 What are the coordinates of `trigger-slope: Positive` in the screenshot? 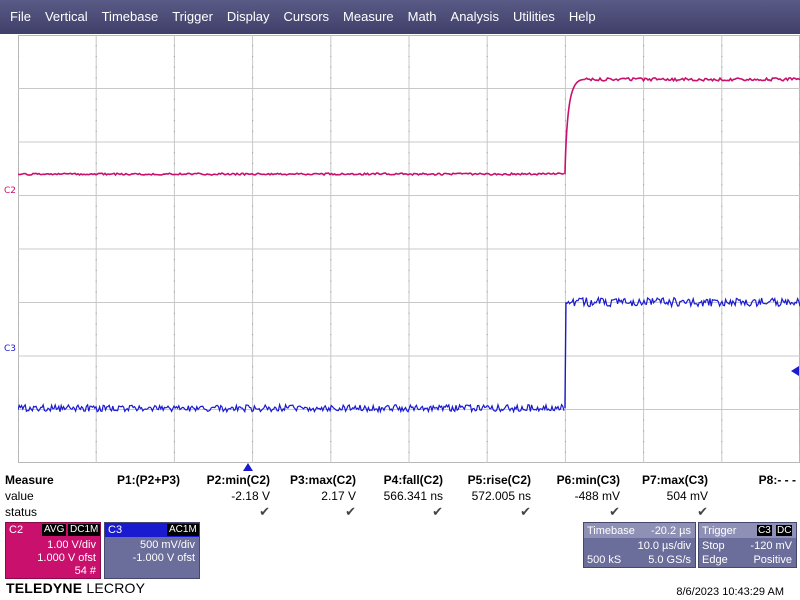 It's located at (772, 560).